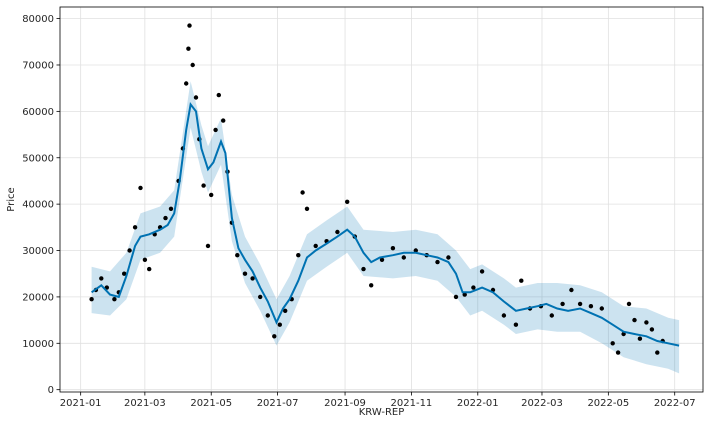  I want to click on y-tick-label: 50000, so click(38, 158).